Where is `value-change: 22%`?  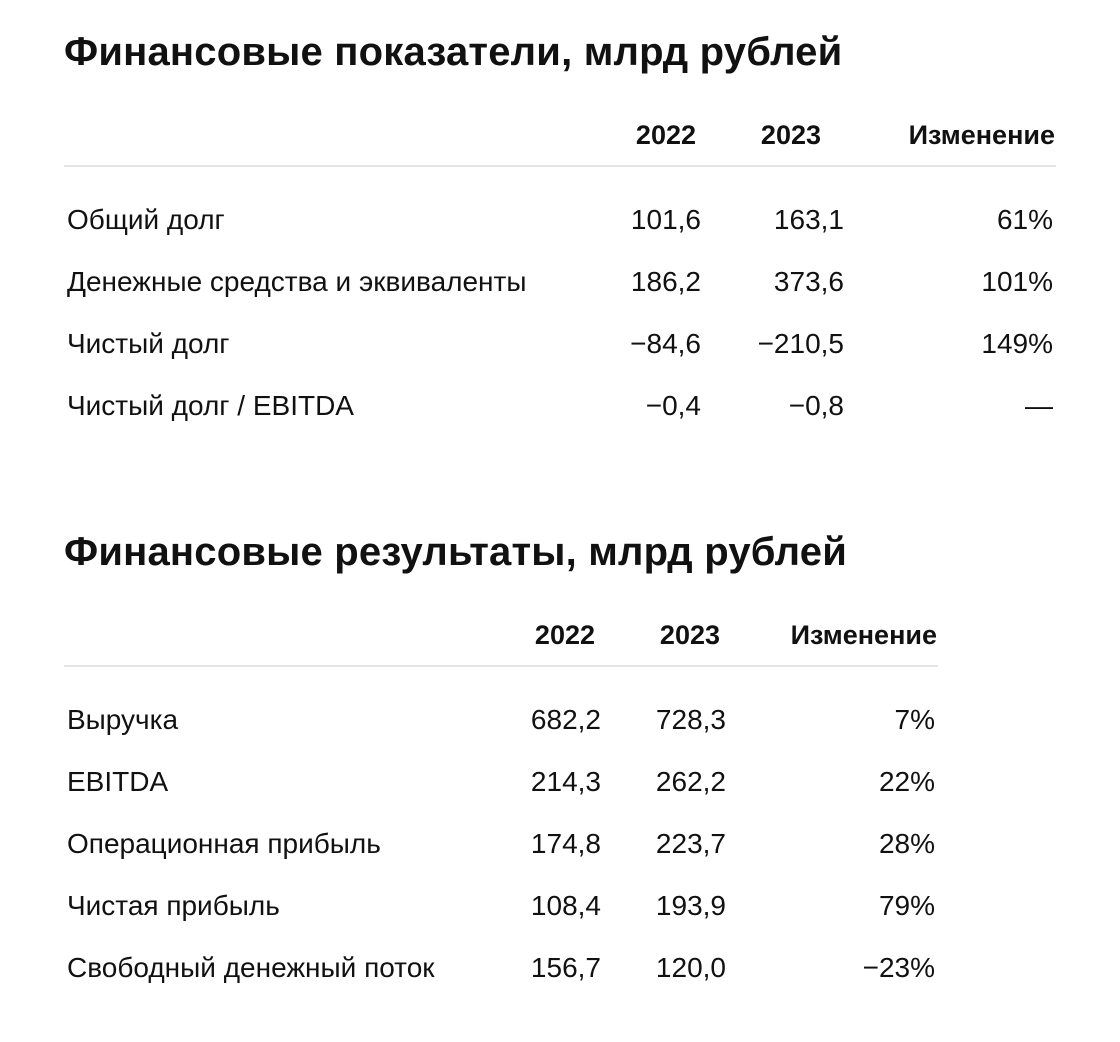 value-change: 22% is located at coordinates (906, 781).